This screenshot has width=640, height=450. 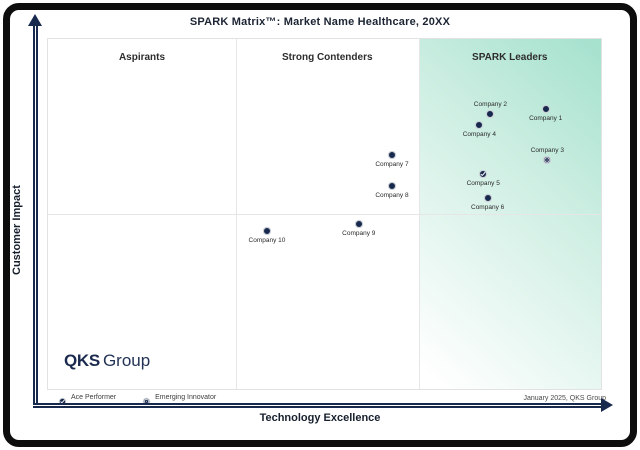 I want to click on data-point-company-9: Company 9, so click(x=358, y=228).